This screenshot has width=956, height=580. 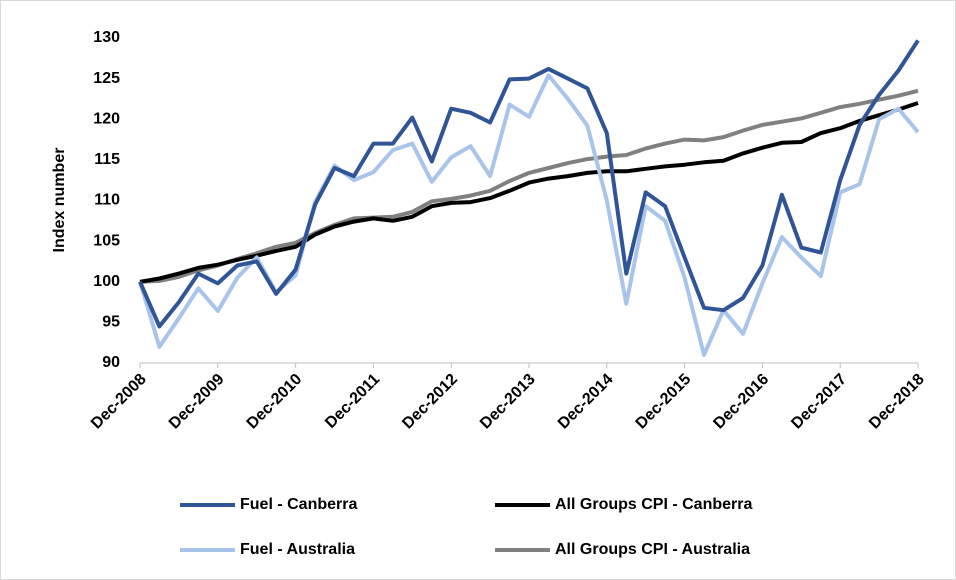 What do you see at coordinates (106, 240) in the screenshot?
I see `y-tick-label: 105` at bounding box center [106, 240].